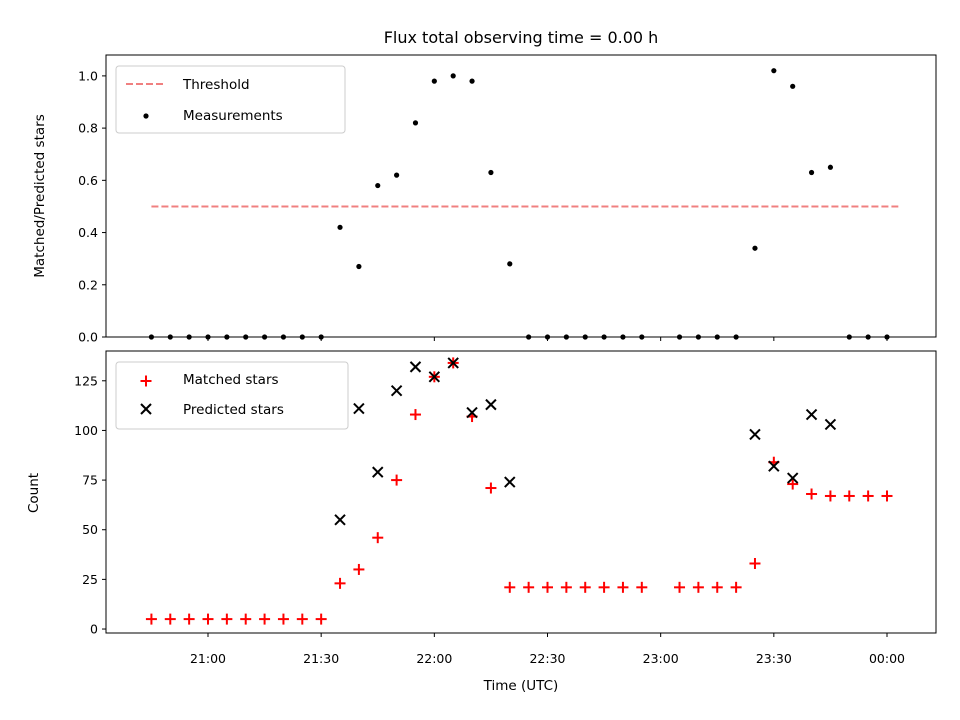 The image size is (960, 720). Describe the element at coordinates (88, 180) in the screenshot. I see `top-y-tick-label-3: 0.6` at that location.